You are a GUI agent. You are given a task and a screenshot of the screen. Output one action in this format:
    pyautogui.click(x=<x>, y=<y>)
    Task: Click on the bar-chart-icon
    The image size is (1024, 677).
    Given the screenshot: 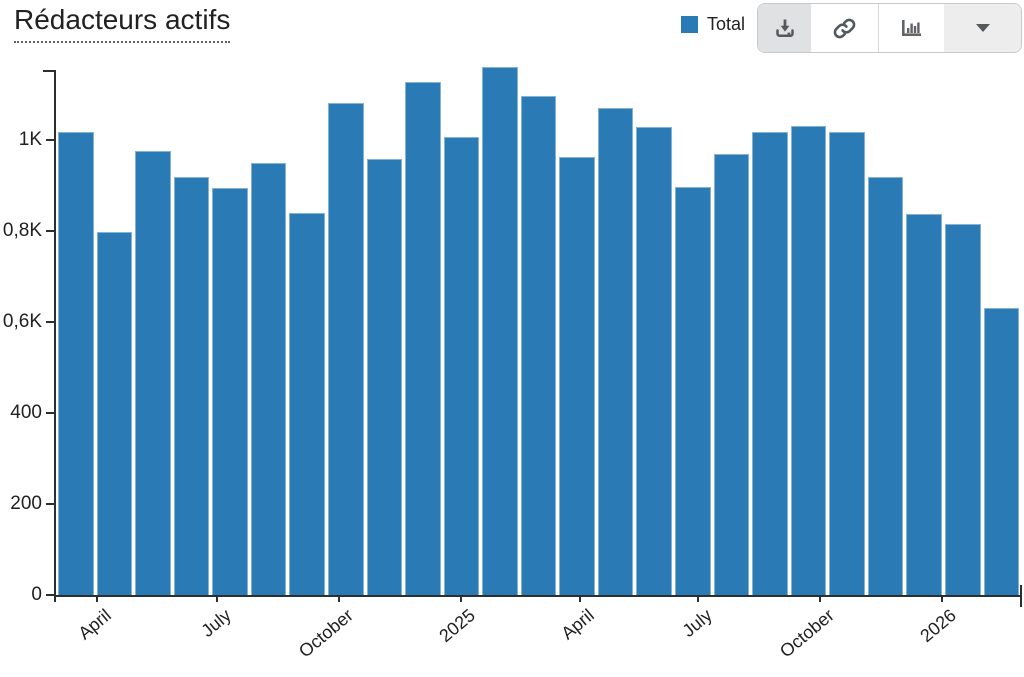 What is the action you would take?
    pyautogui.click(x=911, y=28)
    